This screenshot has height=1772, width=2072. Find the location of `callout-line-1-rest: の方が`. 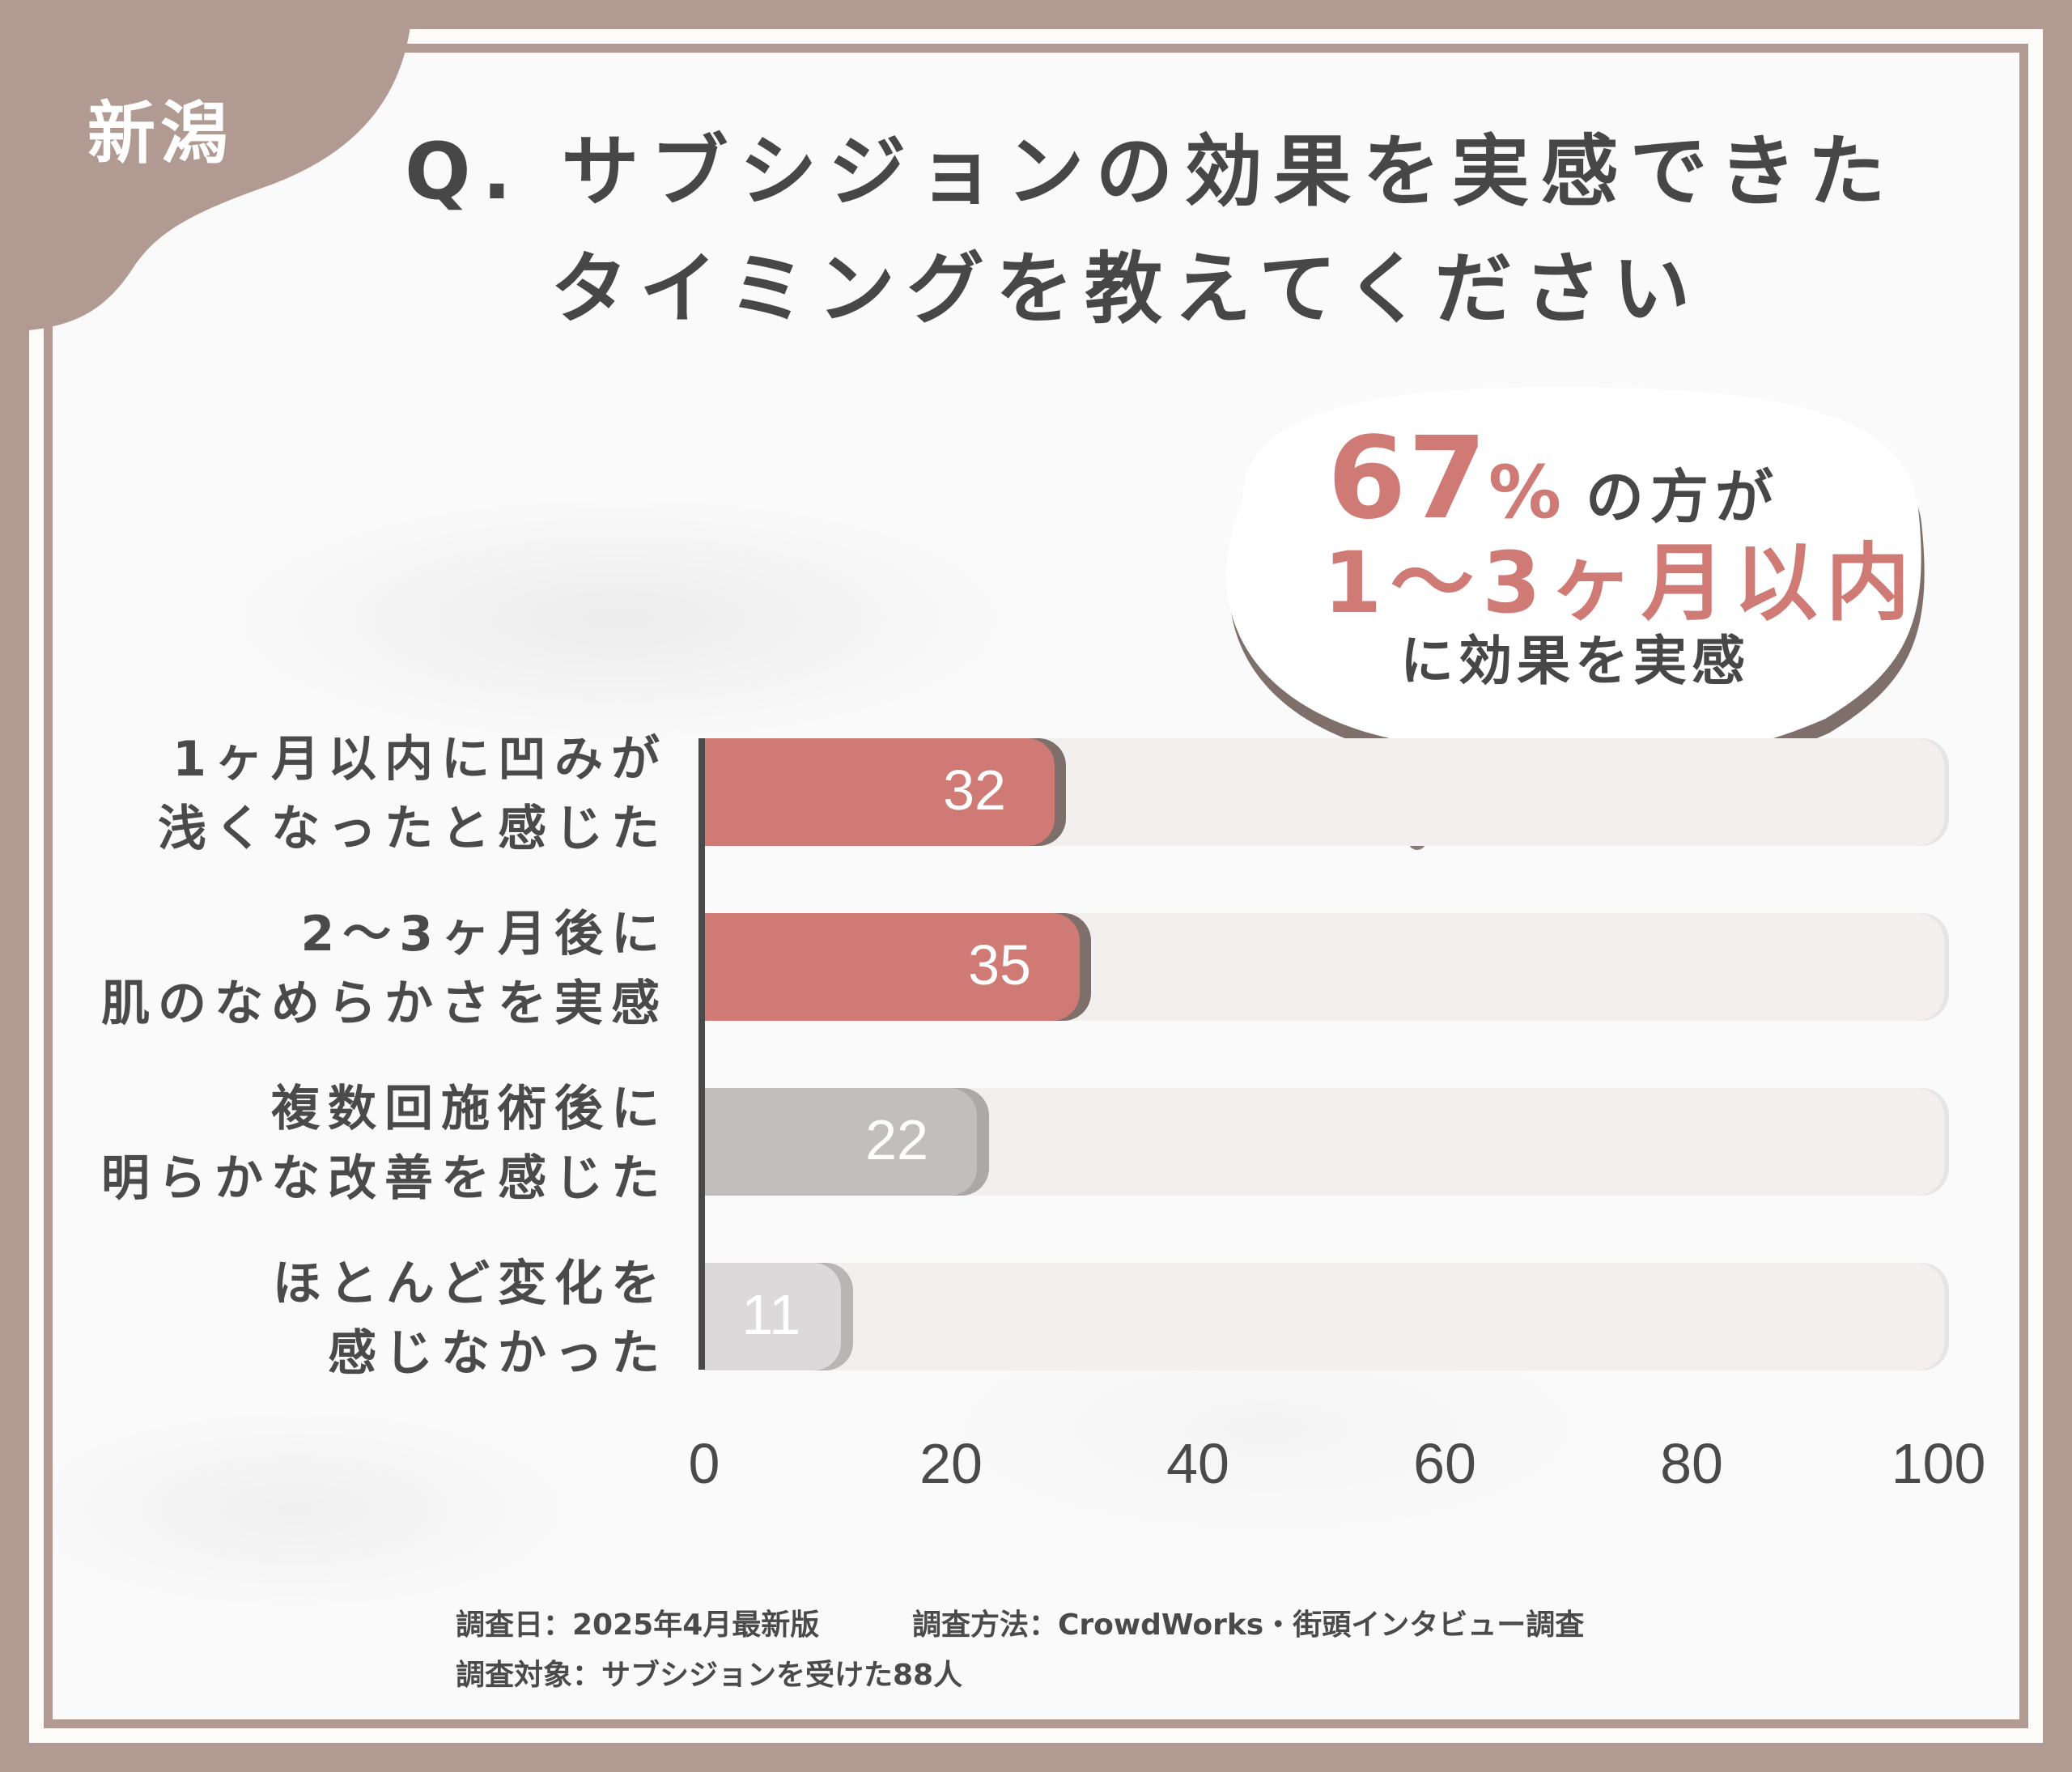

callout-line-1-rest: の方が is located at coordinates (1683, 497).